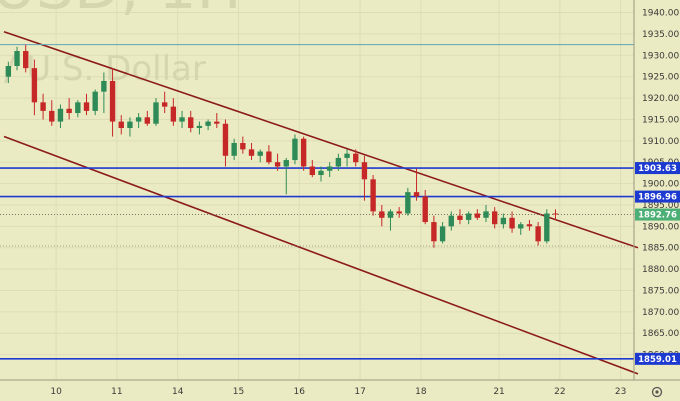 This screenshot has width=680, height=401. Describe the element at coordinates (559, 392) in the screenshot. I see `x-tick-label: 22` at that location.